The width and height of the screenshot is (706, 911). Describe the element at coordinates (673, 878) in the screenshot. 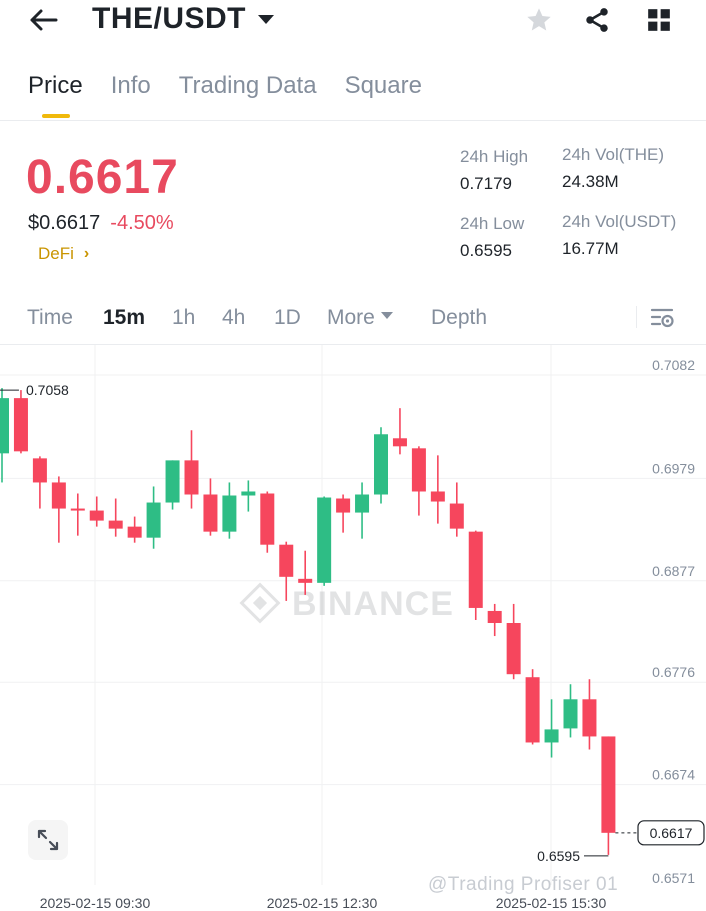

I see `y-tick-label: 0.6571` at that location.